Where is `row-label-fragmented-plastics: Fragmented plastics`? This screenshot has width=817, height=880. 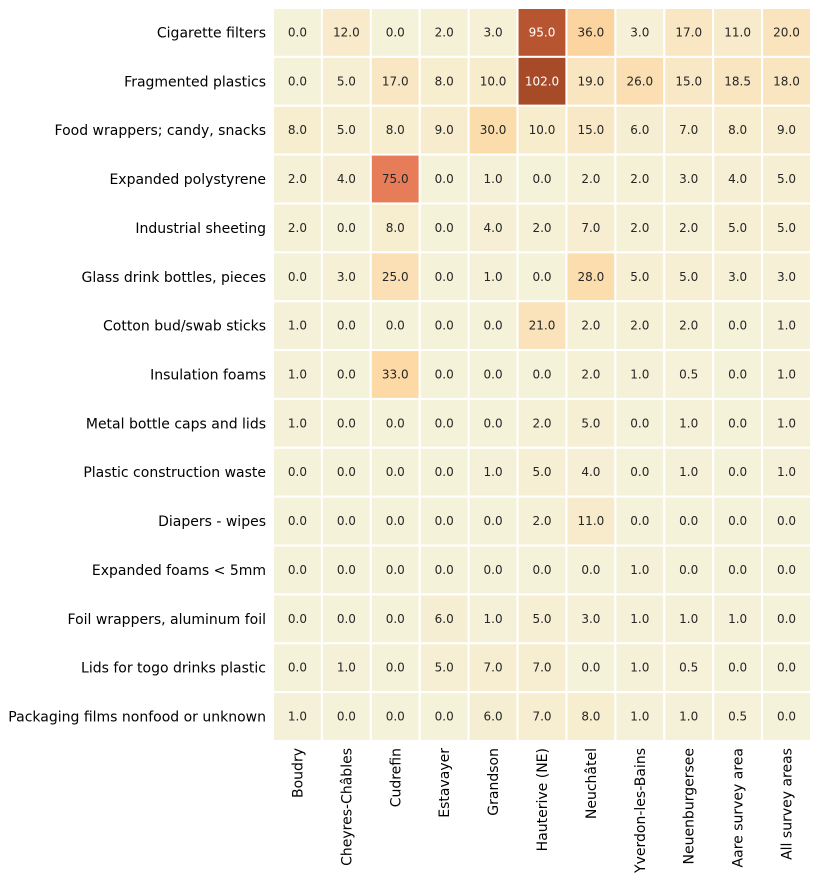 row-label-fragmented-plastics: Fragmented plastics is located at coordinates (195, 82).